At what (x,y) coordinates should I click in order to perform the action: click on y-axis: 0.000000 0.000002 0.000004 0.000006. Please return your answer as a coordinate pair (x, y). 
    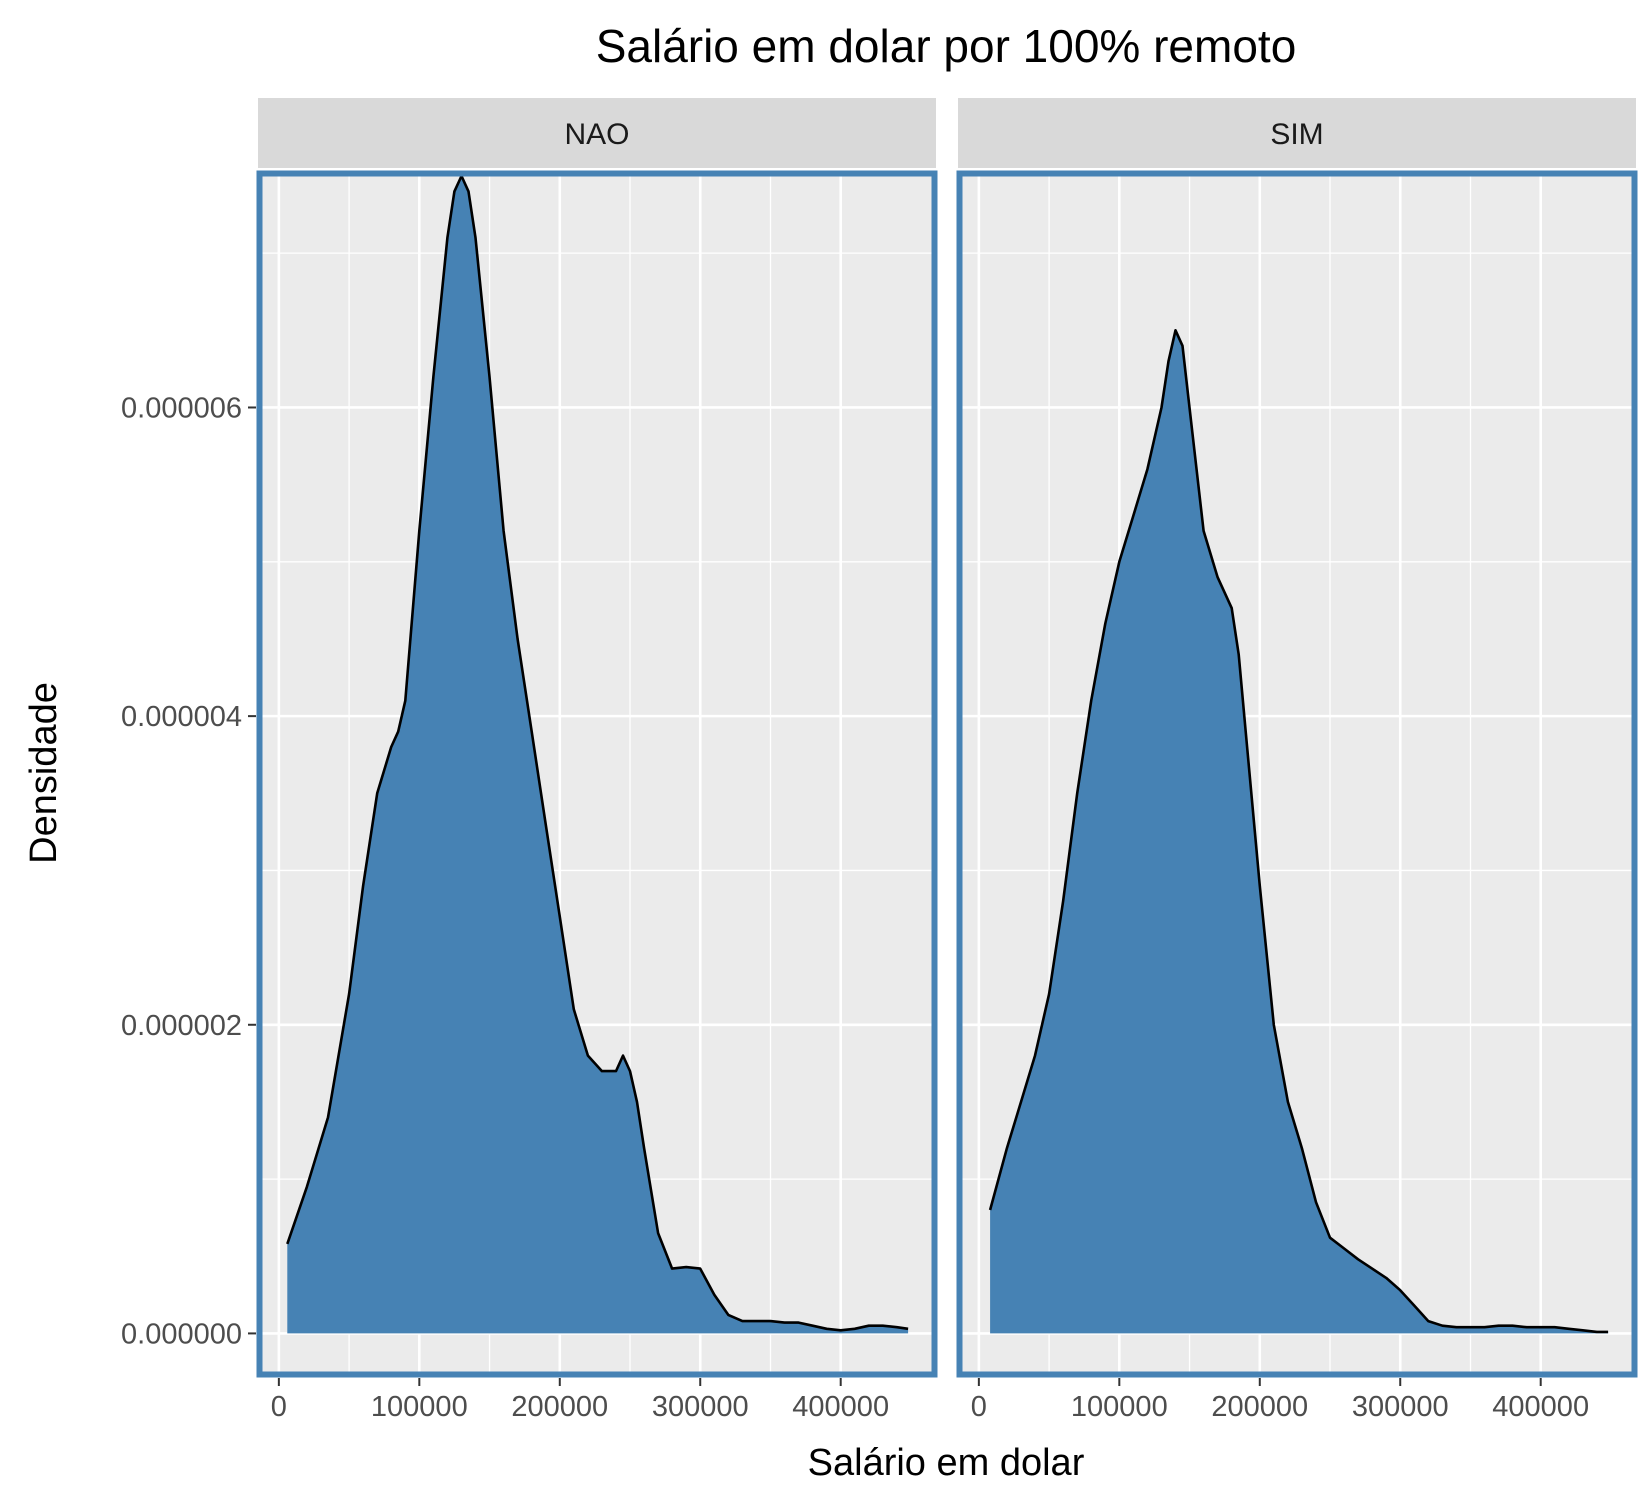
    Looking at the image, I should click on (188, 871).